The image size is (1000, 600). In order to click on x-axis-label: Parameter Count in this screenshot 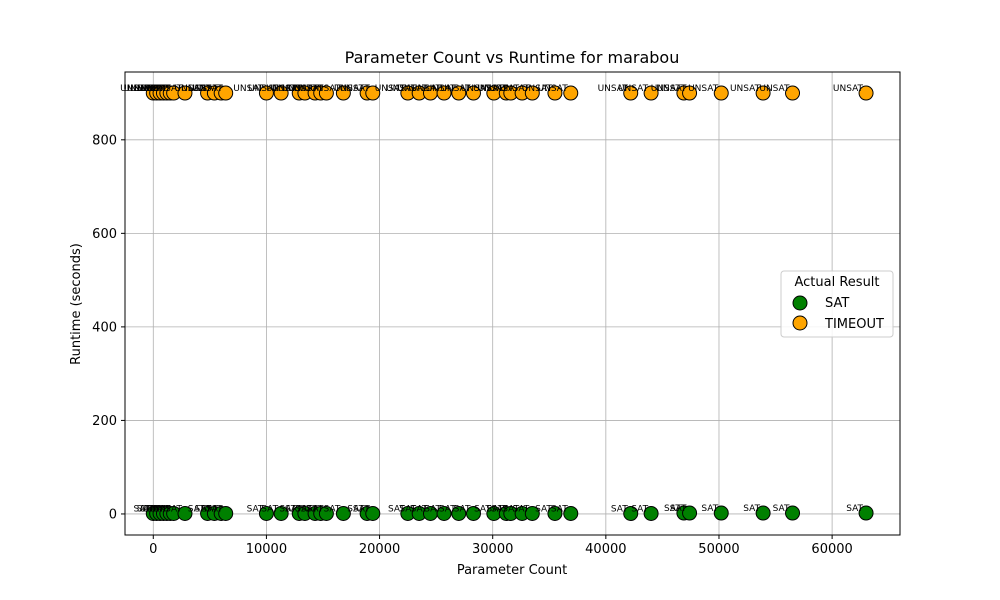, I will do `click(512, 570)`.